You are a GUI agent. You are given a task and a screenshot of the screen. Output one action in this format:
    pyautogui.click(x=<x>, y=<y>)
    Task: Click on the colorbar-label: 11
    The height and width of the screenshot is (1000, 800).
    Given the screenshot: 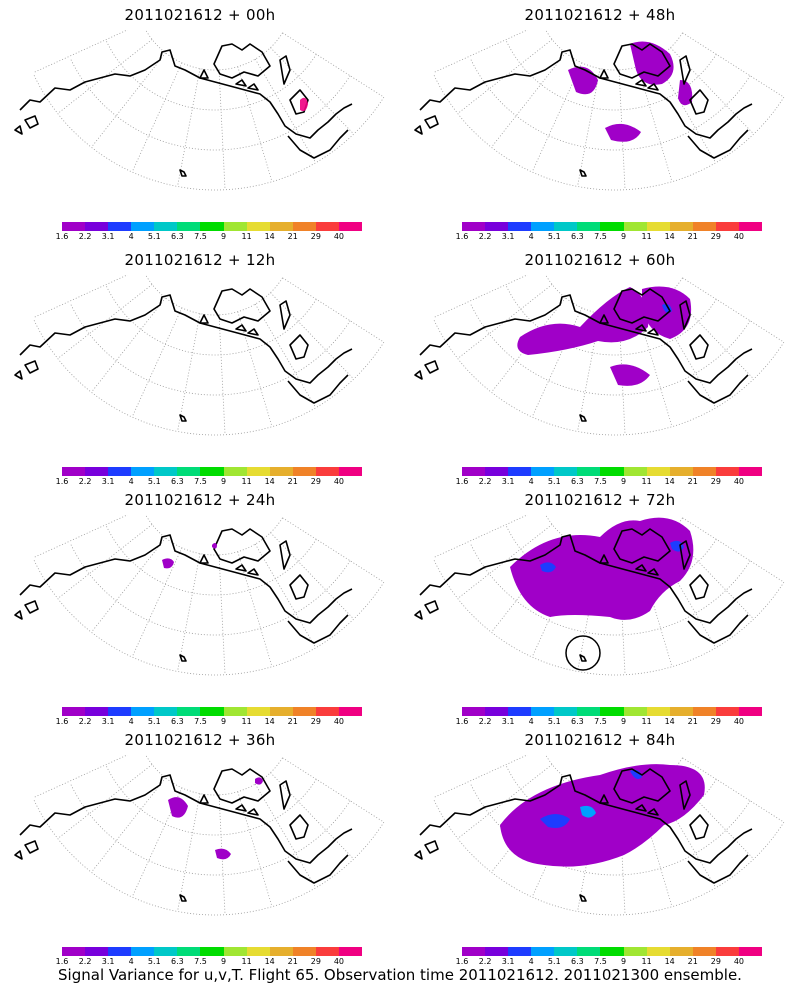 What is the action you would take?
    pyautogui.click(x=646, y=481)
    